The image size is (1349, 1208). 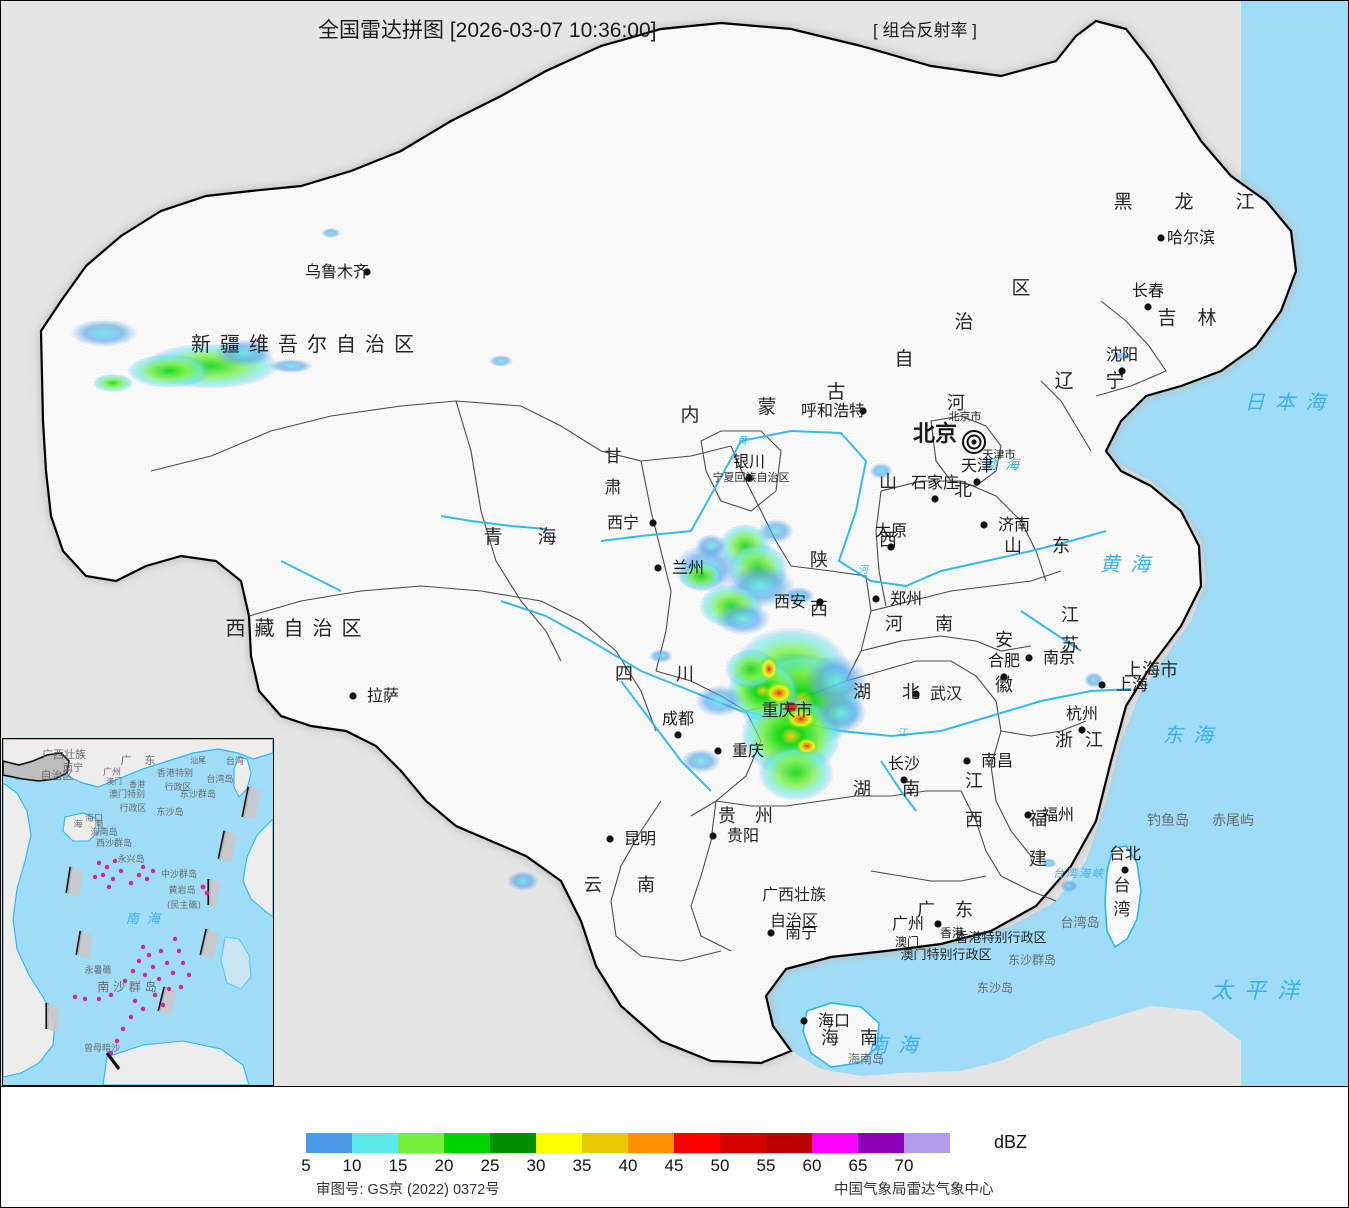 What do you see at coordinates (974, 820) in the screenshot?
I see `province-label-43: 西` at bounding box center [974, 820].